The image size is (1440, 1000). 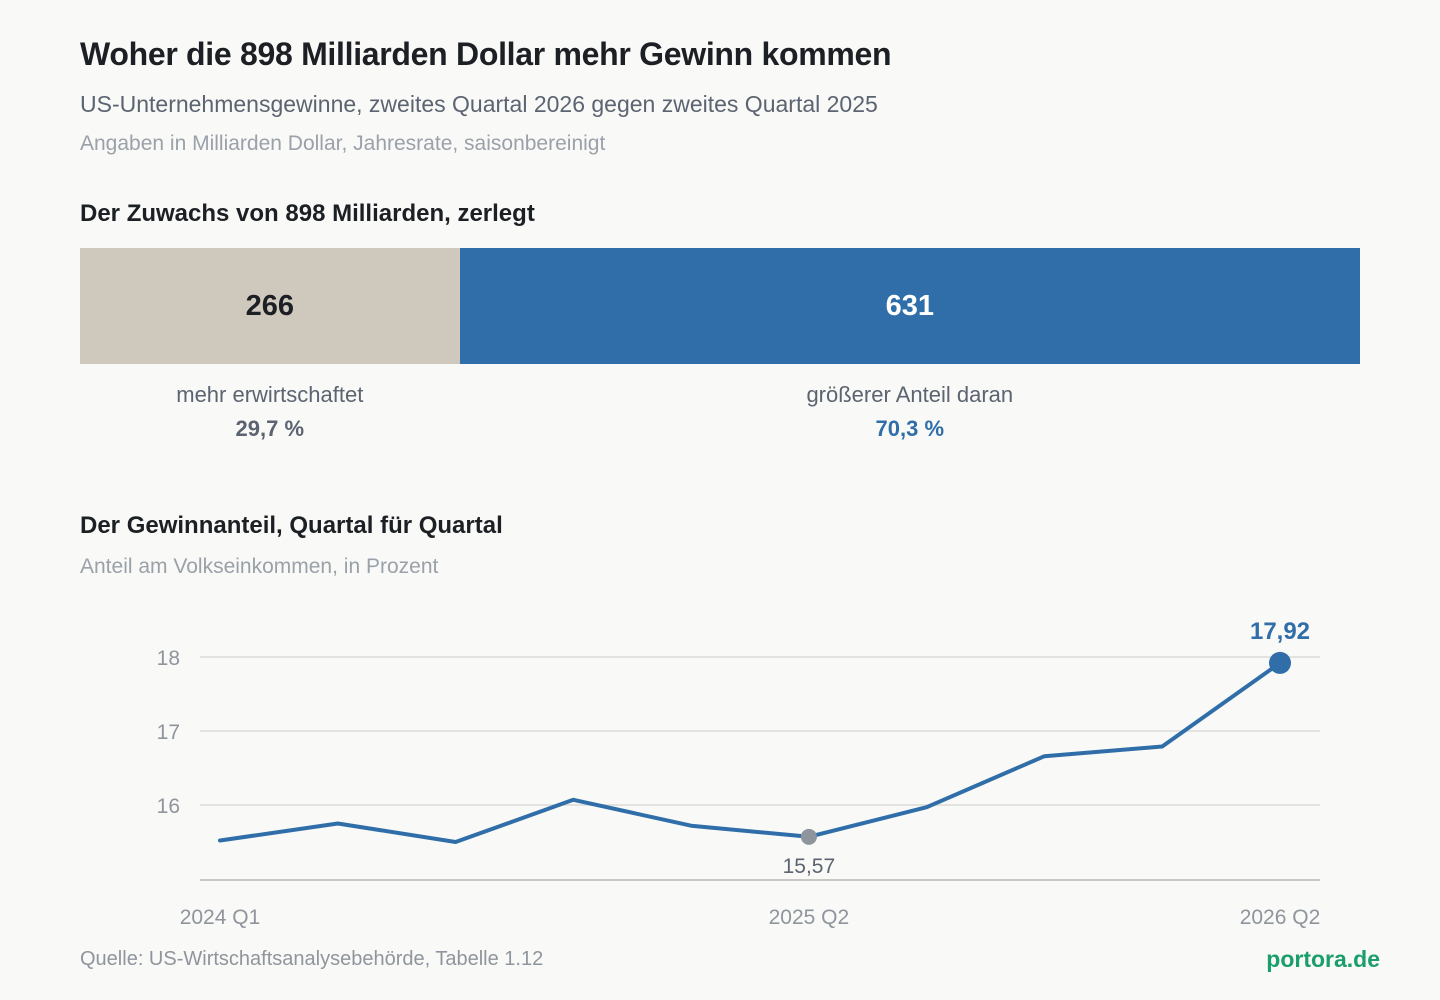 What do you see at coordinates (220, 917) in the screenshot?
I see `x-tick-label: 2024 Q1` at bounding box center [220, 917].